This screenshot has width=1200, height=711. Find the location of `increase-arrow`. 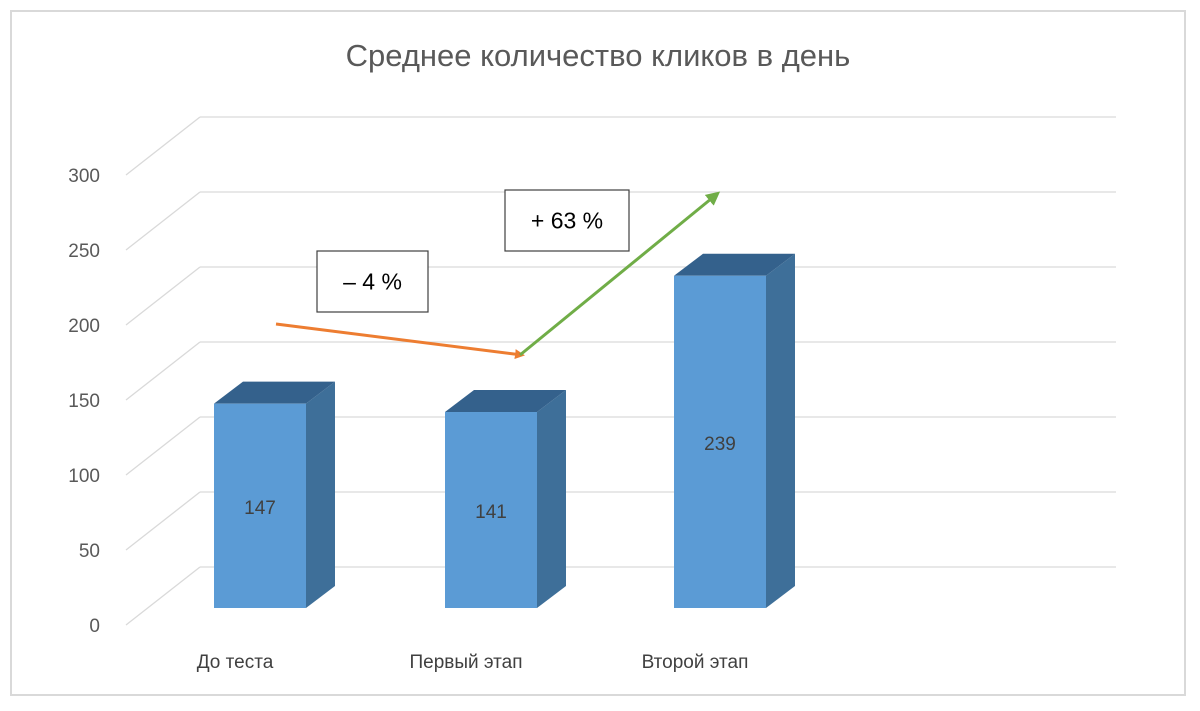

increase-arrow is located at coordinates (620, 274).